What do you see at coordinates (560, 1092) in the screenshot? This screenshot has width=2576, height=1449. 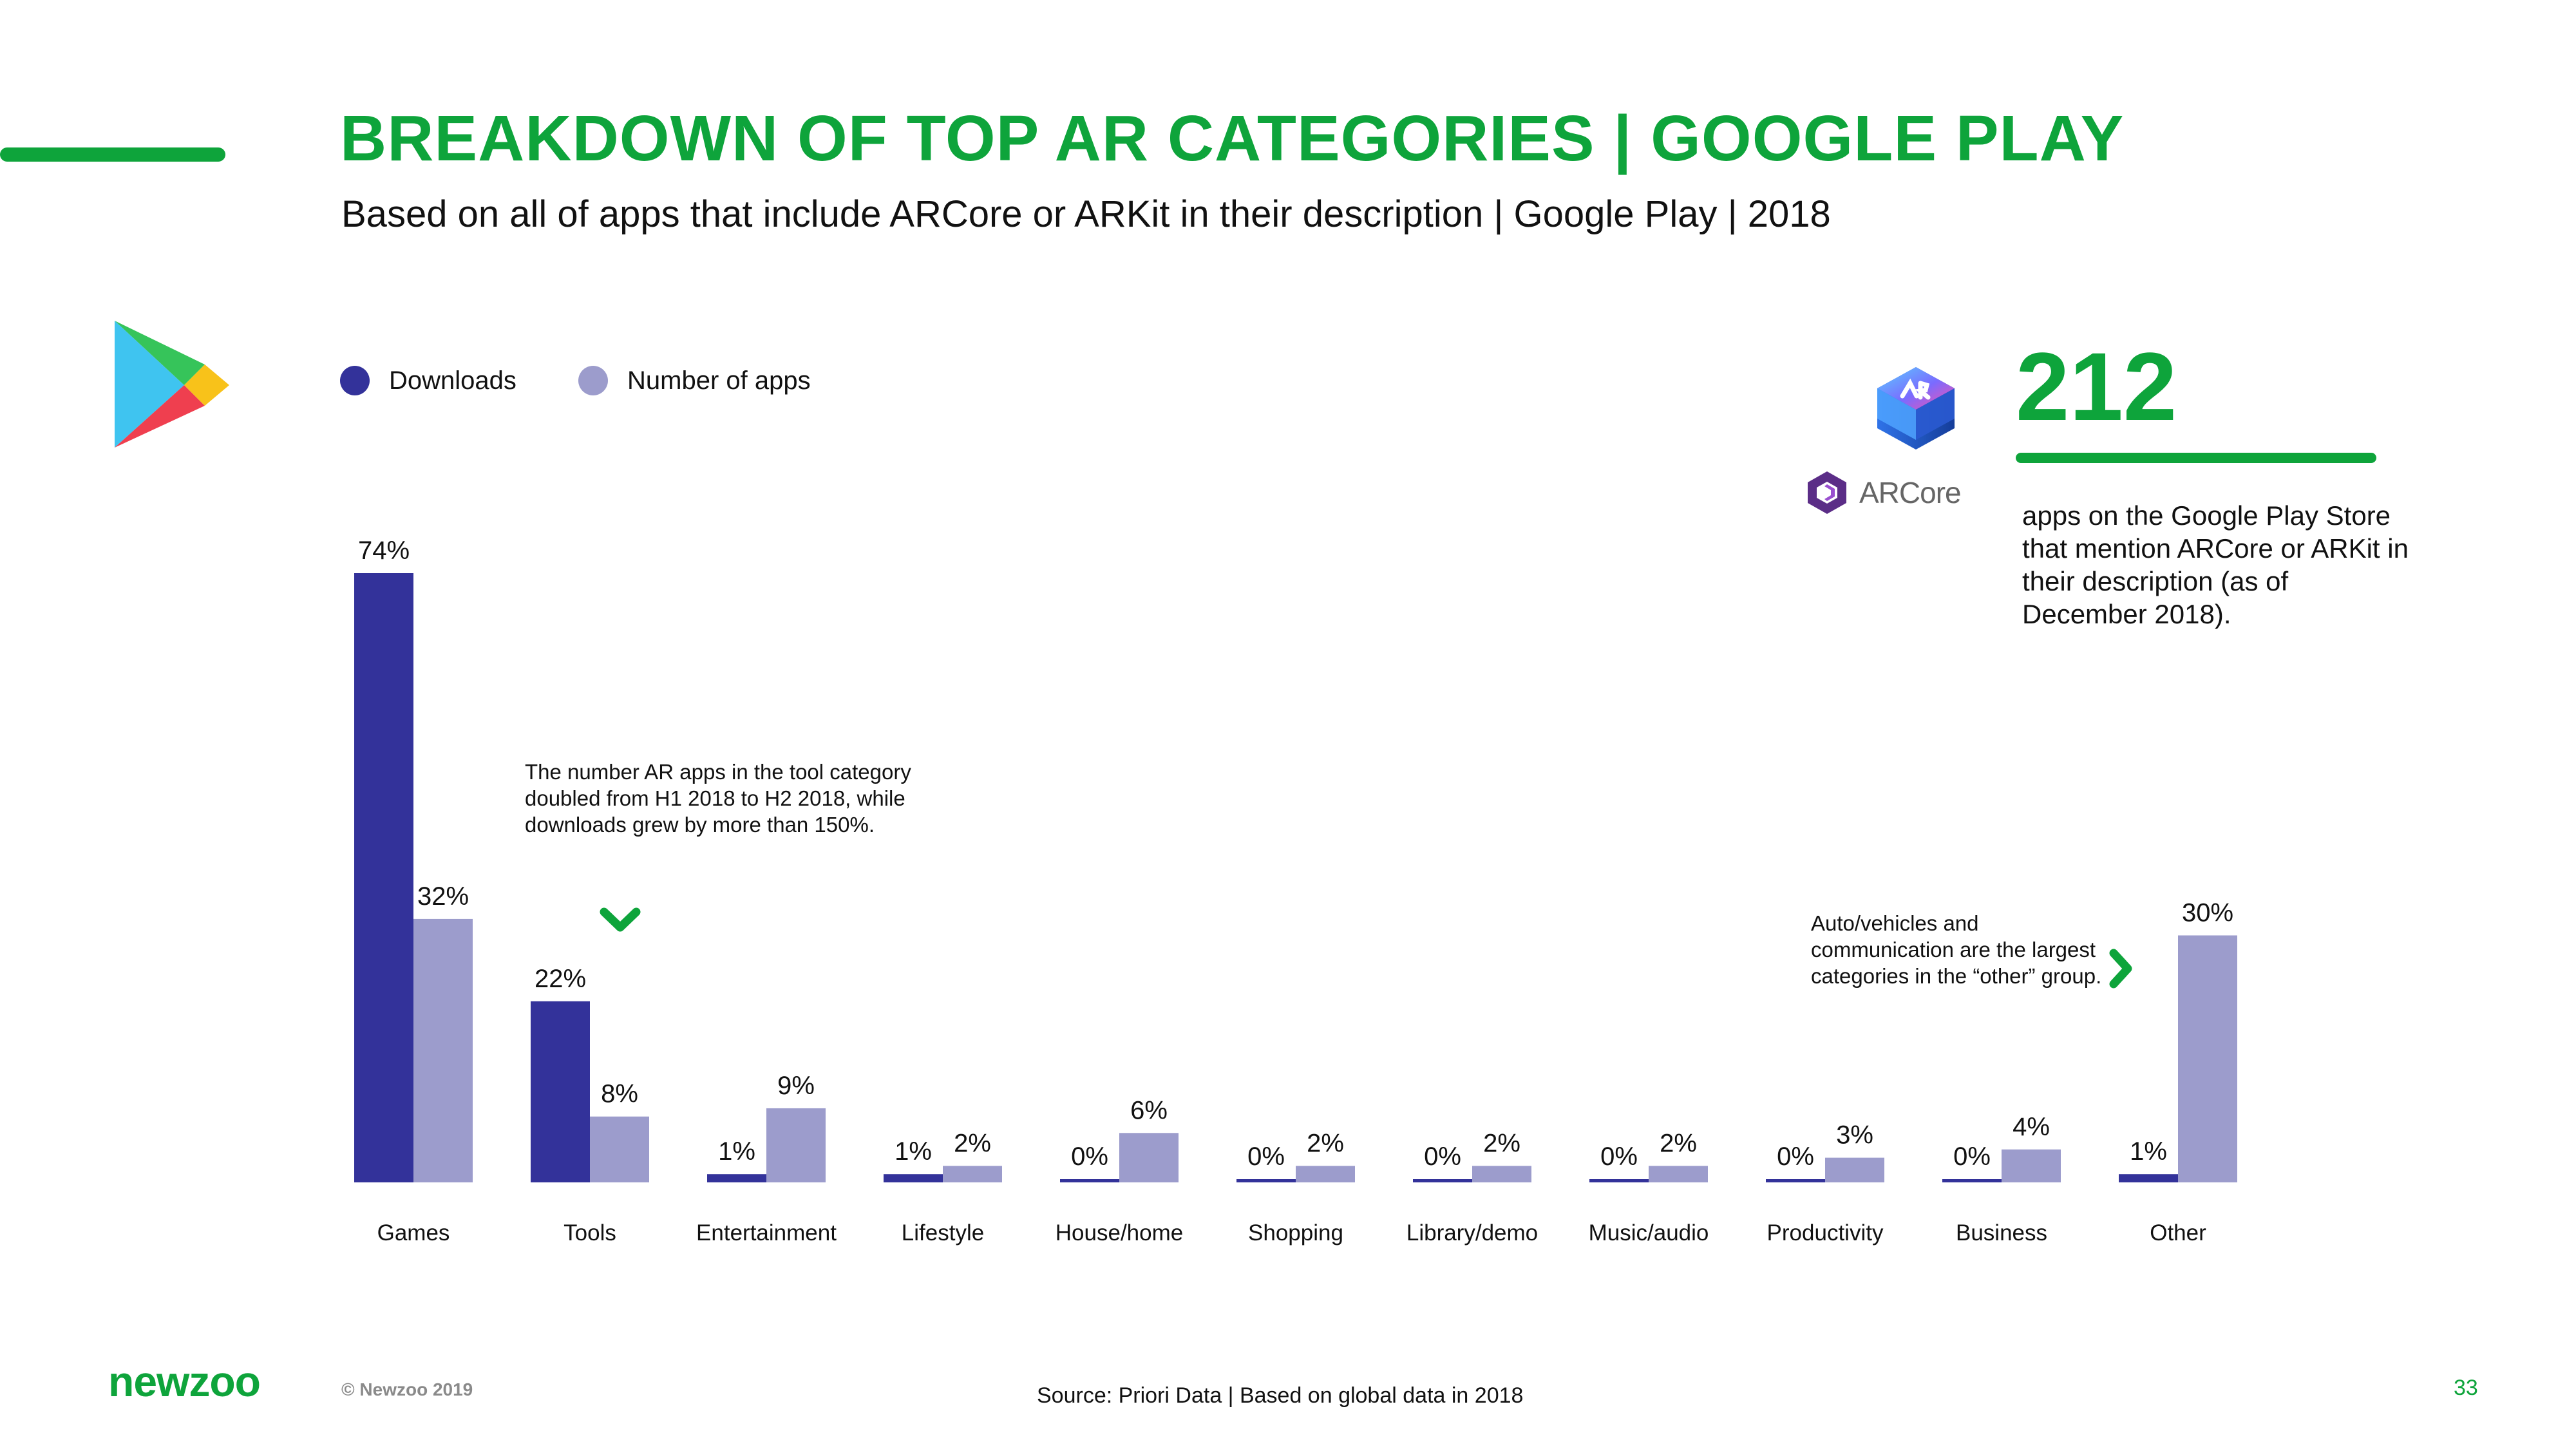 I see `bar-downloads-tools` at bounding box center [560, 1092].